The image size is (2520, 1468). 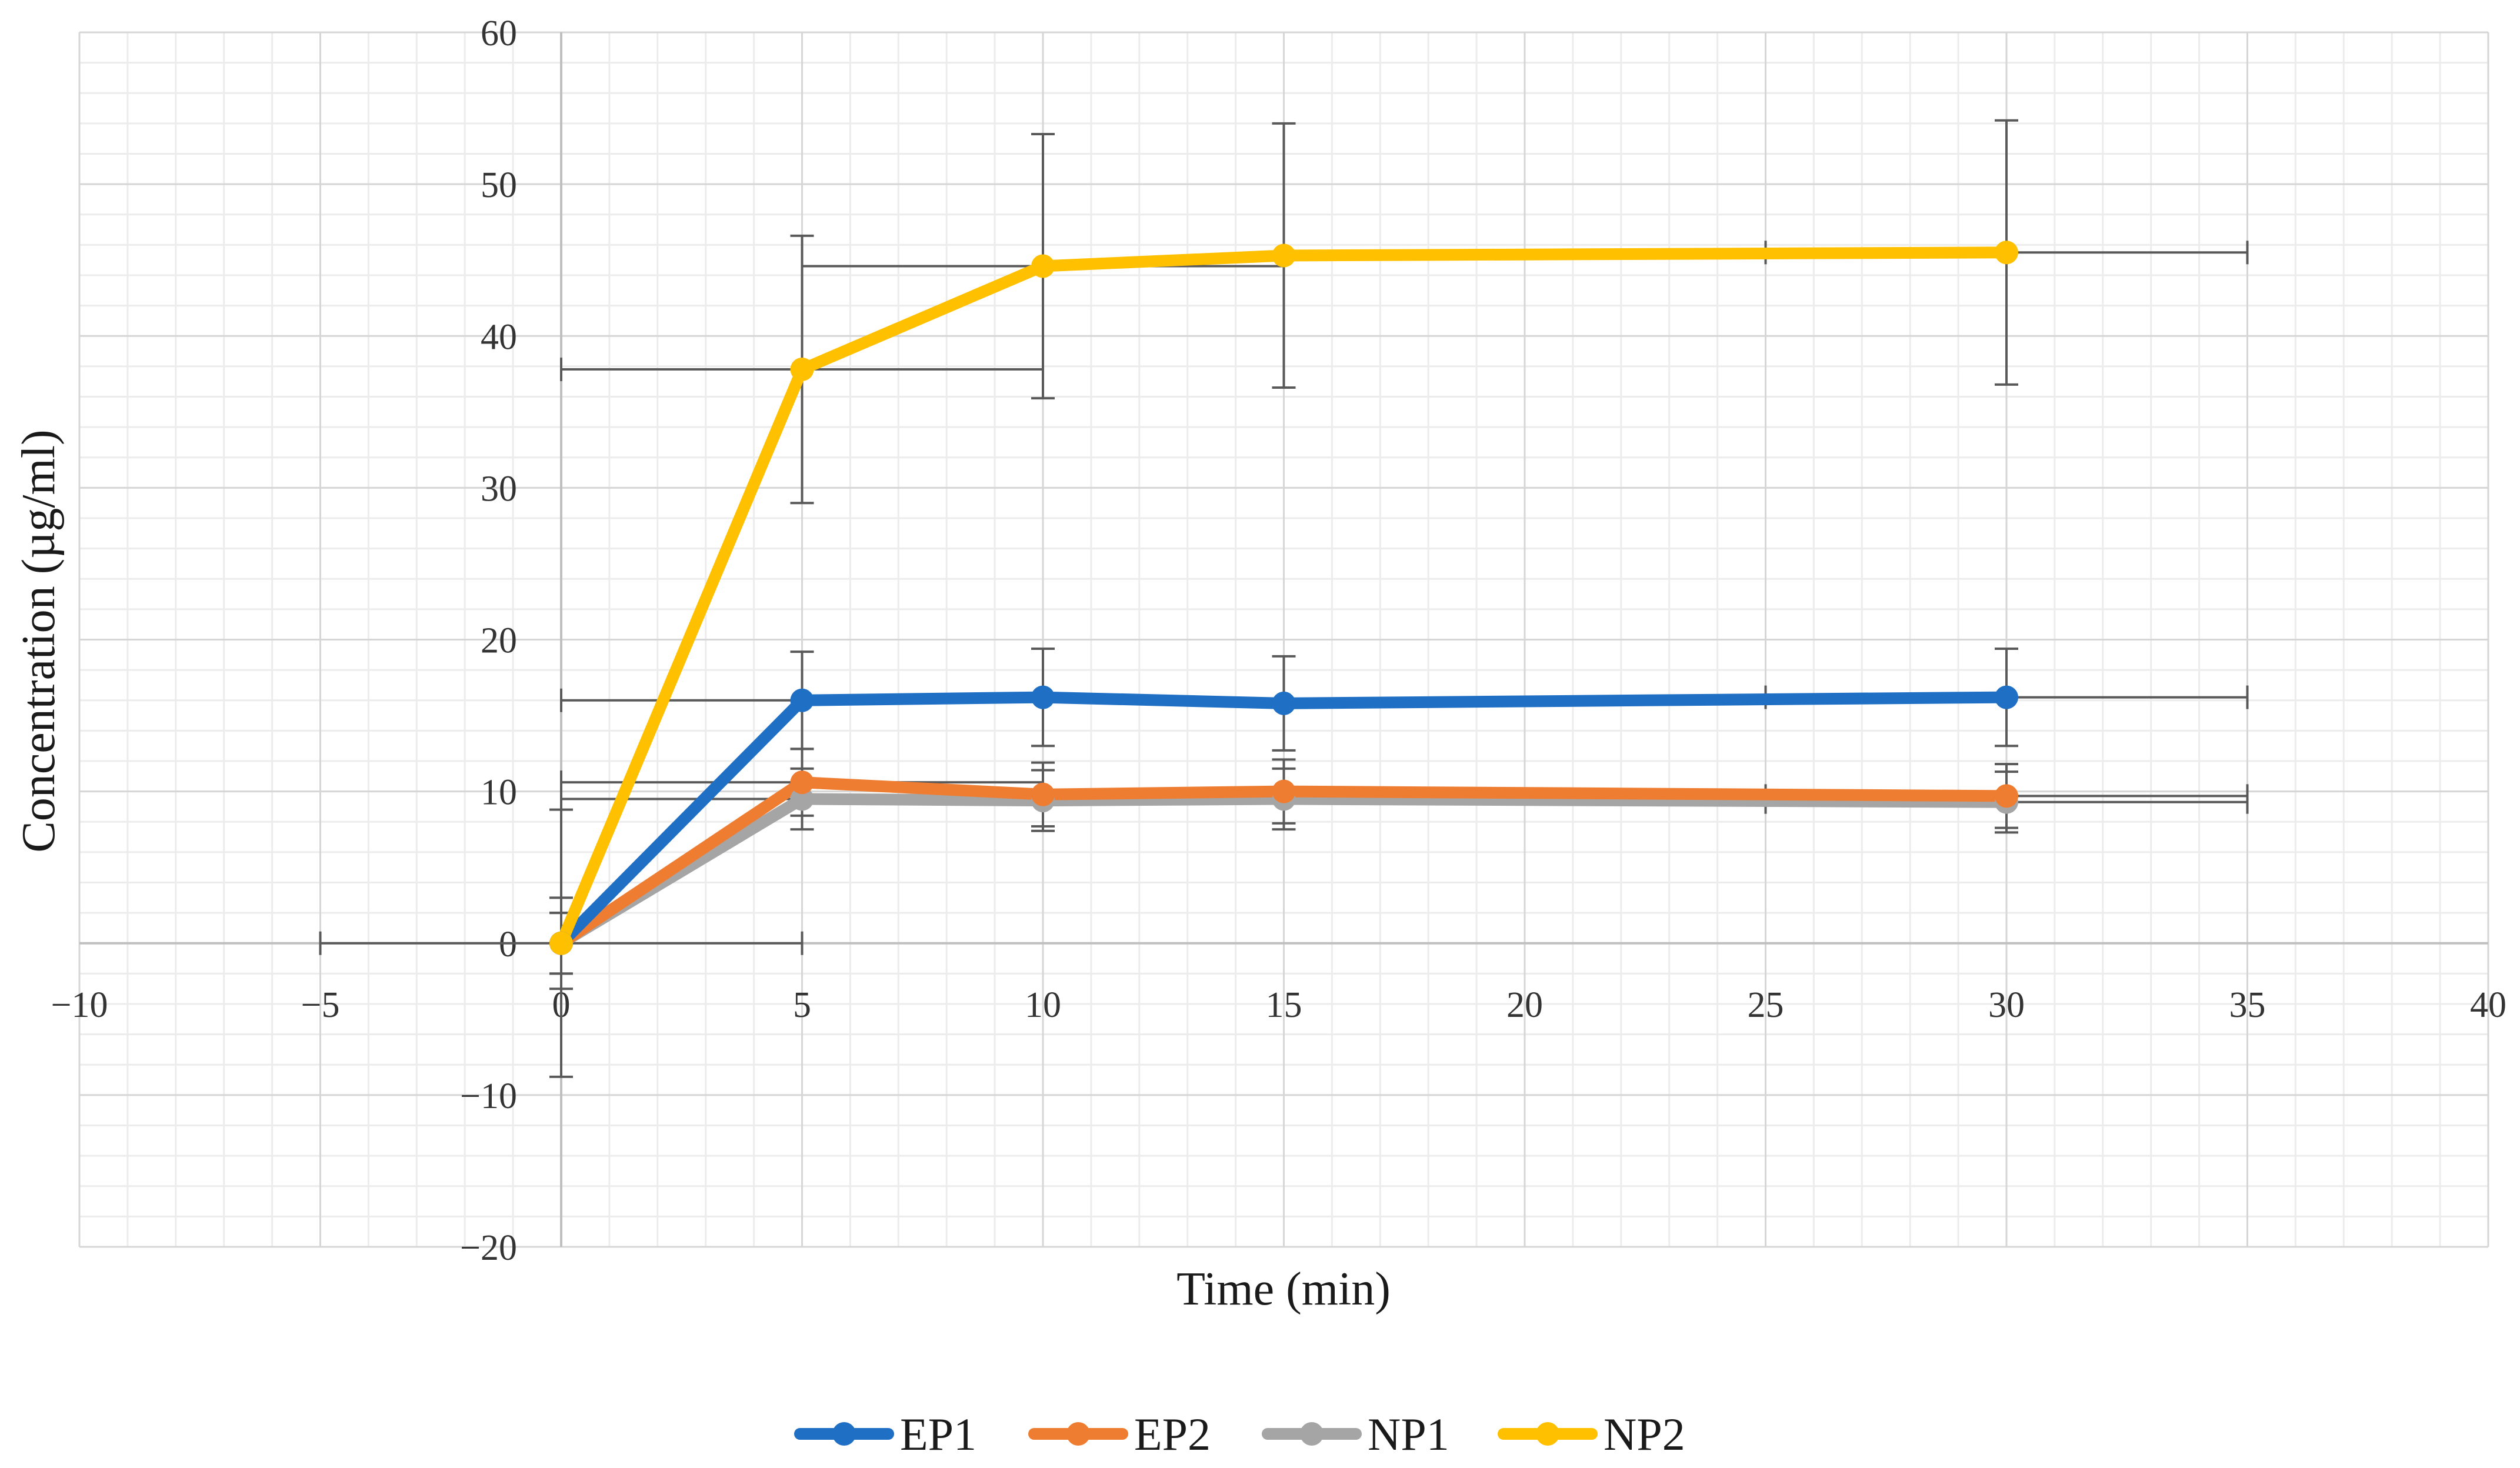 I want to click on legend-label: EP1, so click(x=938, y=1435).